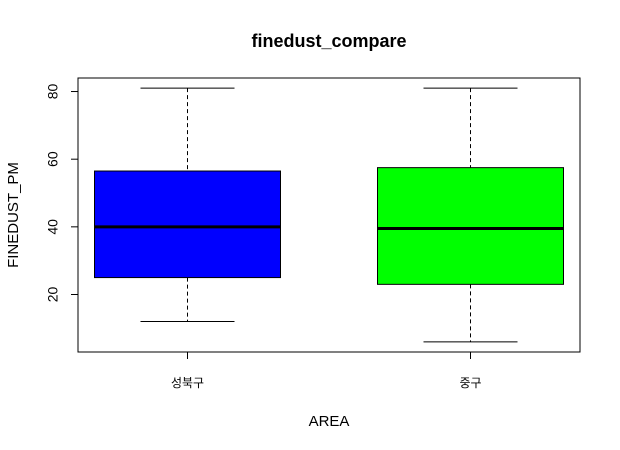 This screenshot has height=450, width=620. Describe the element at coordinates (53, 294) in the screenshot. I see `y-tick-label: 20` at that location.